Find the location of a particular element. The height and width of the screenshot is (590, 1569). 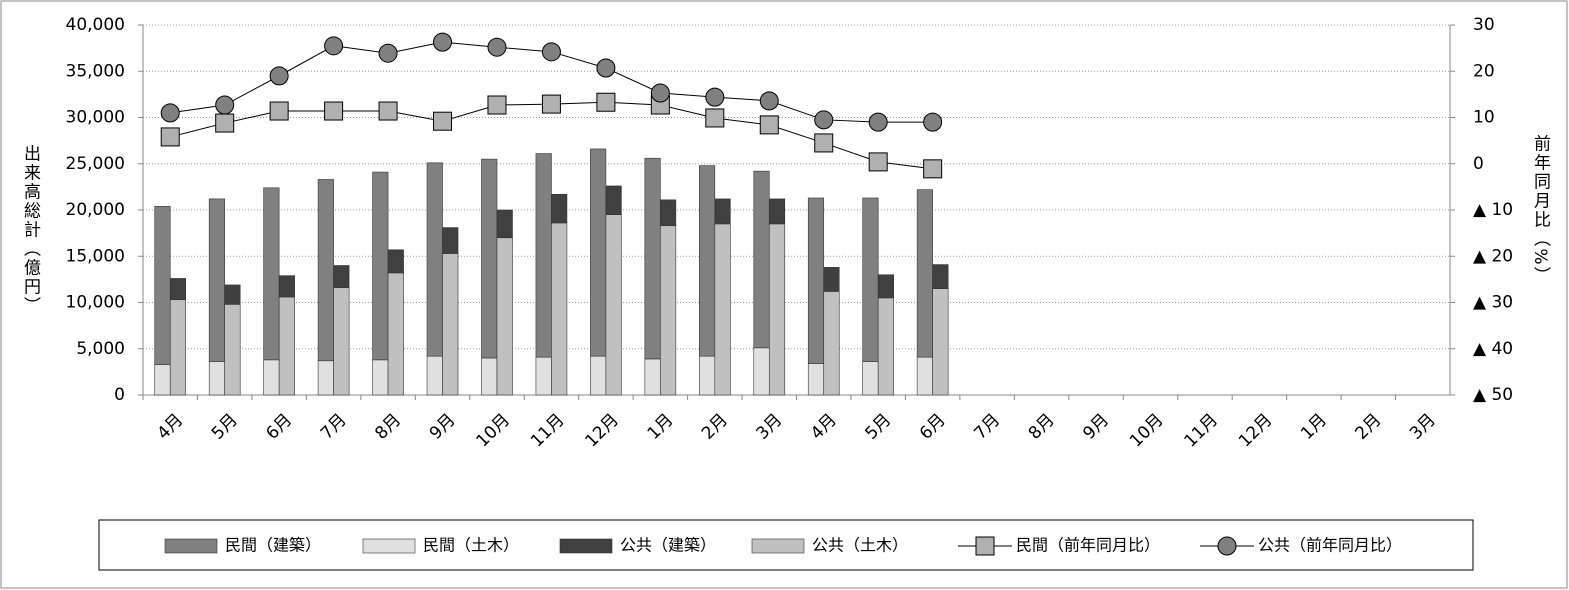

y-tick-label: 40,000 is located at coordinates (95, 25).